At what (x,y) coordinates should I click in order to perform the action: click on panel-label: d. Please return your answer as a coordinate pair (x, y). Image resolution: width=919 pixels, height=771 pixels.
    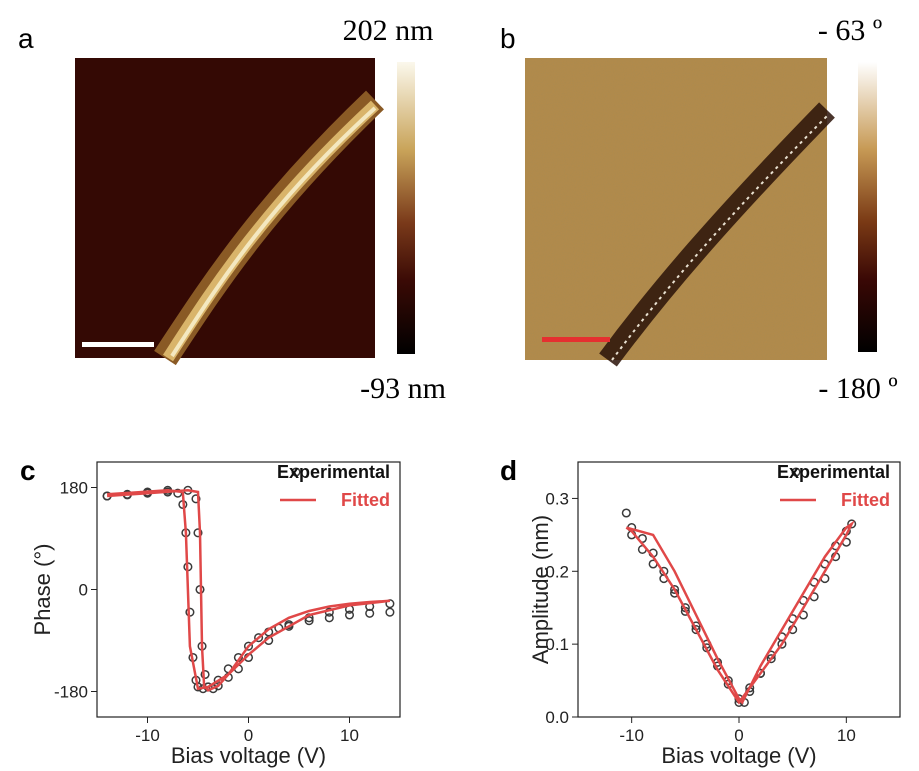
    Looking at the image, I should click on (508, 470).